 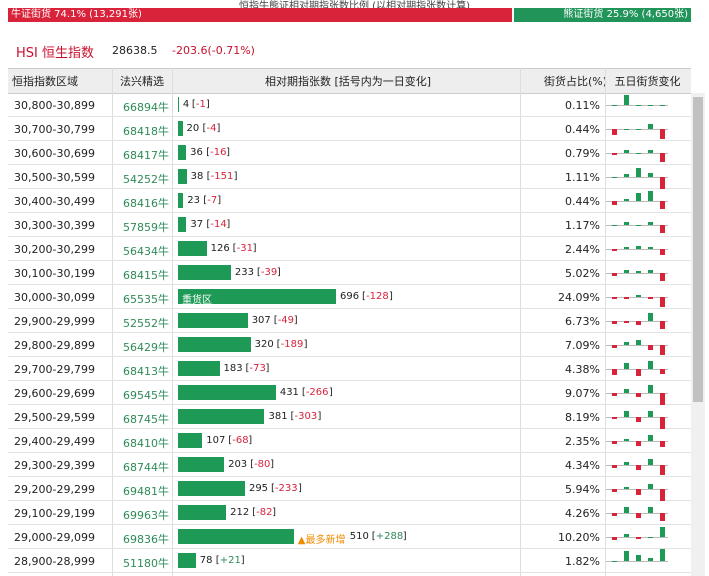 What do you see at coordinates (146, 275) in the screenshot?
I see `code: 68415牛` at bounding box center [146, 275].